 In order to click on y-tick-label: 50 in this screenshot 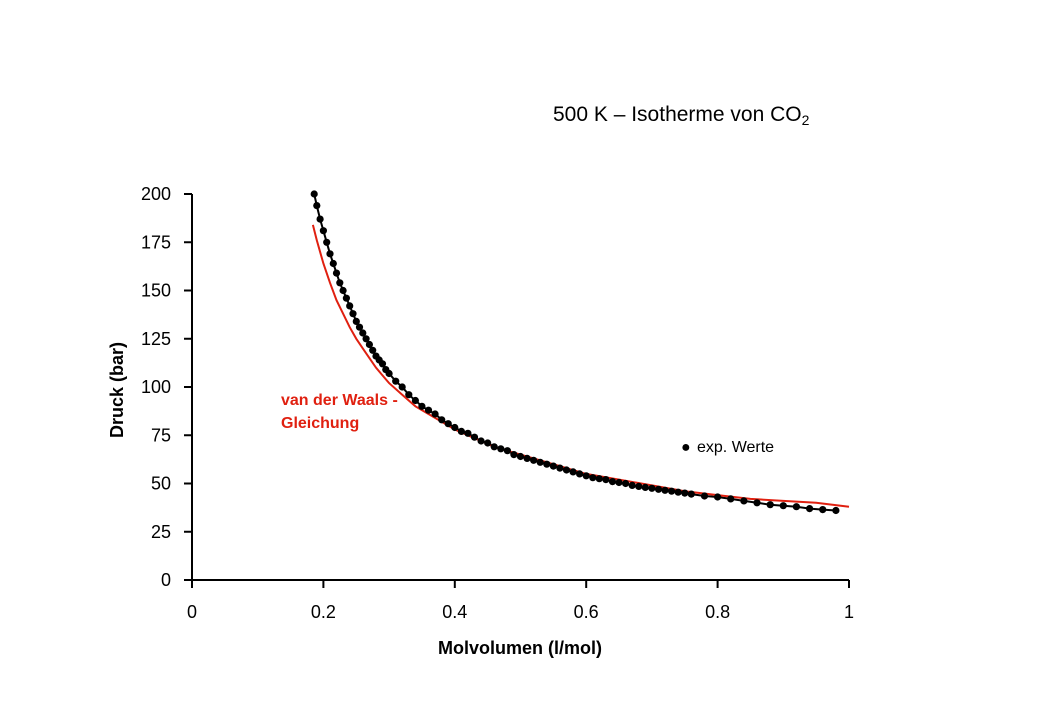, I will do `click(161, 484)`.